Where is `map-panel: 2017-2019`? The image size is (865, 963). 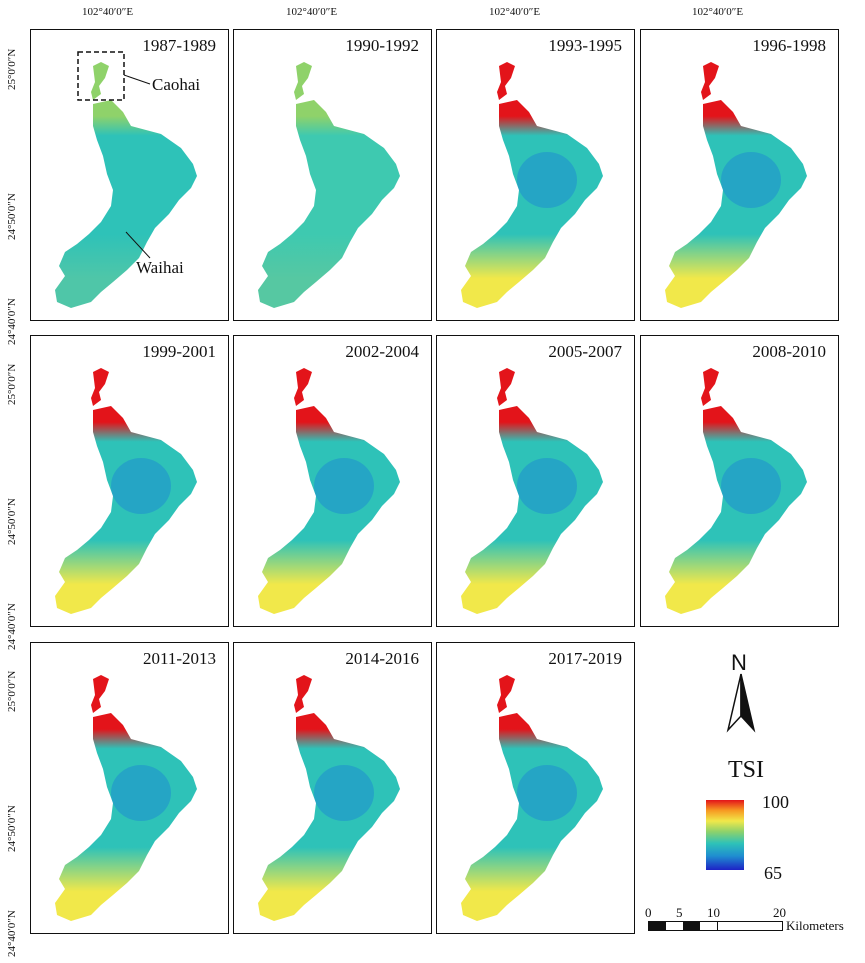
map-panel: 2017-2019 is located at coordinates (535, 788).